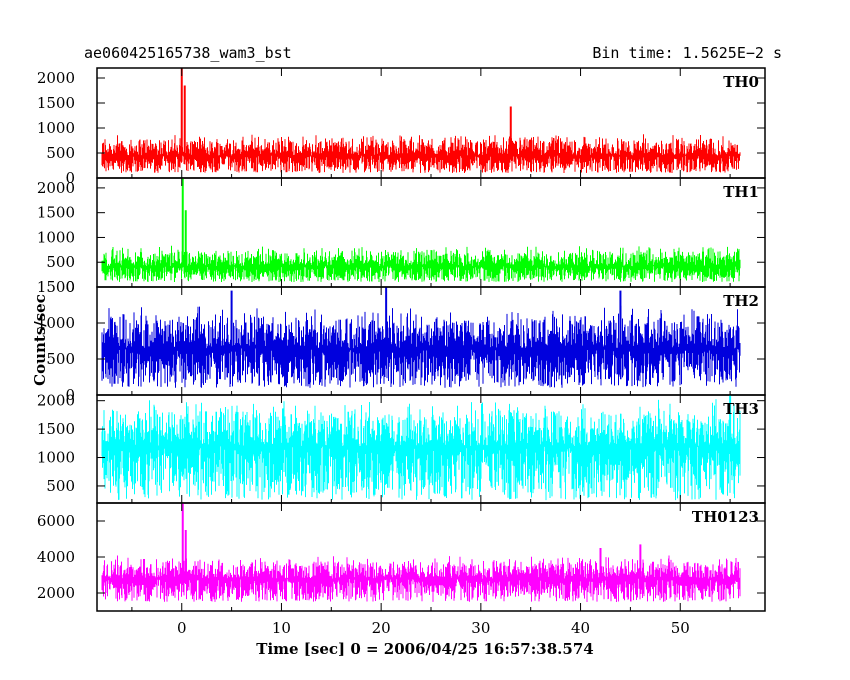 The image size is (850, 680). Describe the element at coordinates (425, 649) in the screenshot. I see `x-axis-label: Time [sec] 0 = 2006/04/25 16:57:38.574` at that location.